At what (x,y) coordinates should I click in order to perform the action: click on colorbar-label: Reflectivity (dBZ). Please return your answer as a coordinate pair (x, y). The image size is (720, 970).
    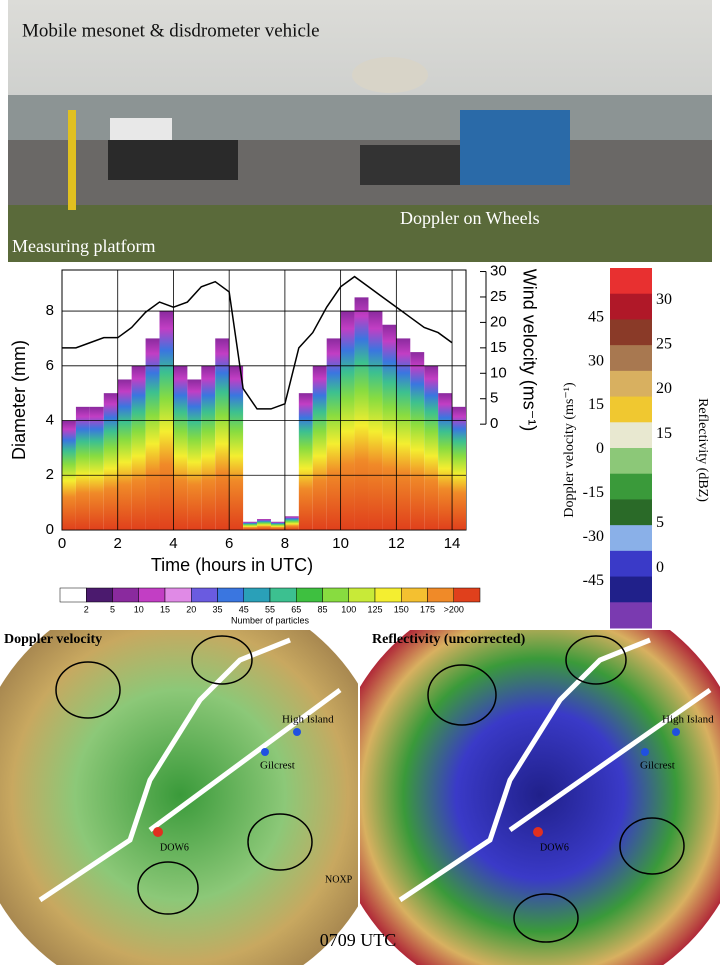
    Looking at the image, I should click on (702, 450).